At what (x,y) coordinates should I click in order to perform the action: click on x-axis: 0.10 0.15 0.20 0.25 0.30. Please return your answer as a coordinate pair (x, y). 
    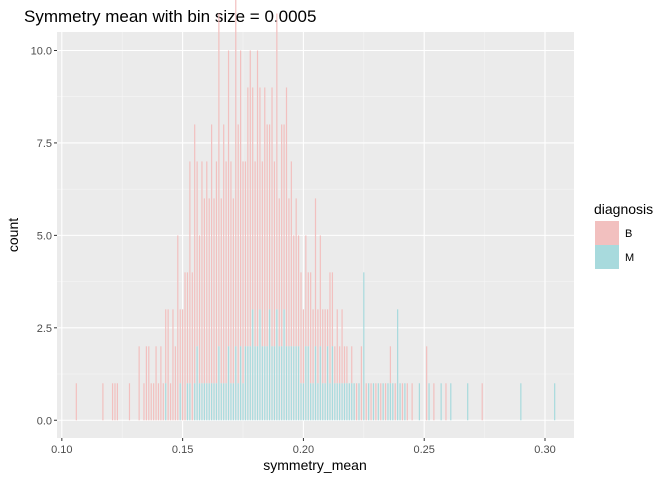
    Looking at the image, I should click on (303, 447).